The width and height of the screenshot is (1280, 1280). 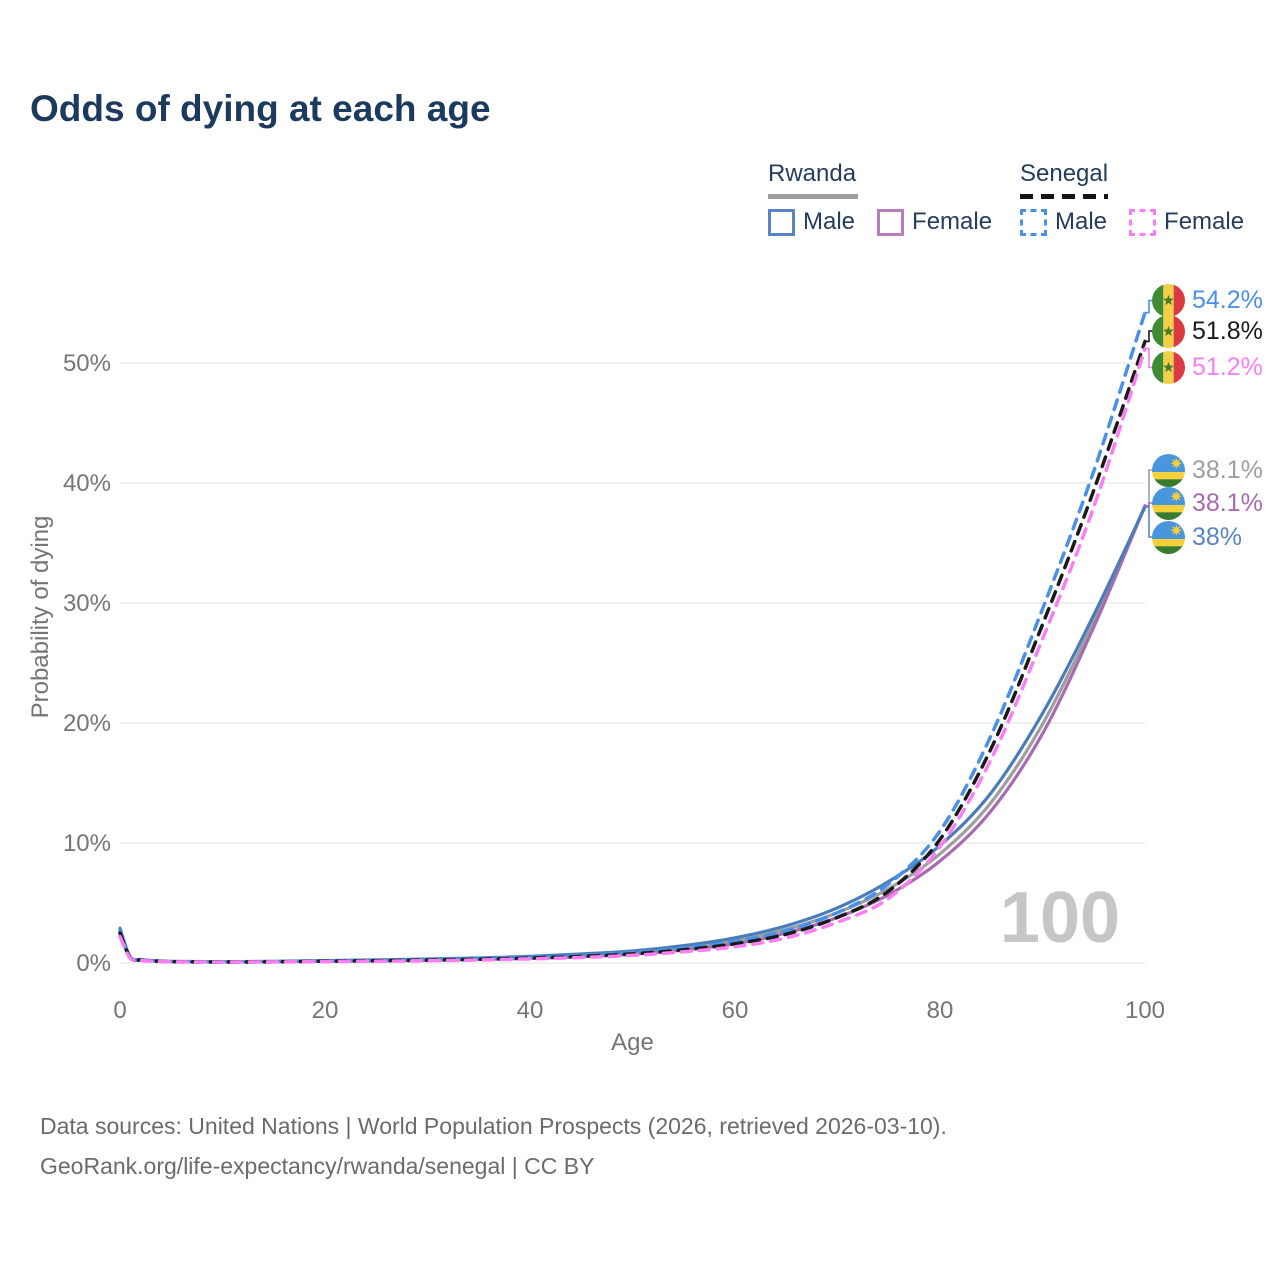 What do you see at coordinates (530, 1010) in the screenshot?
I see `x-tick-label: 40` at bounding box center [530, 1010].